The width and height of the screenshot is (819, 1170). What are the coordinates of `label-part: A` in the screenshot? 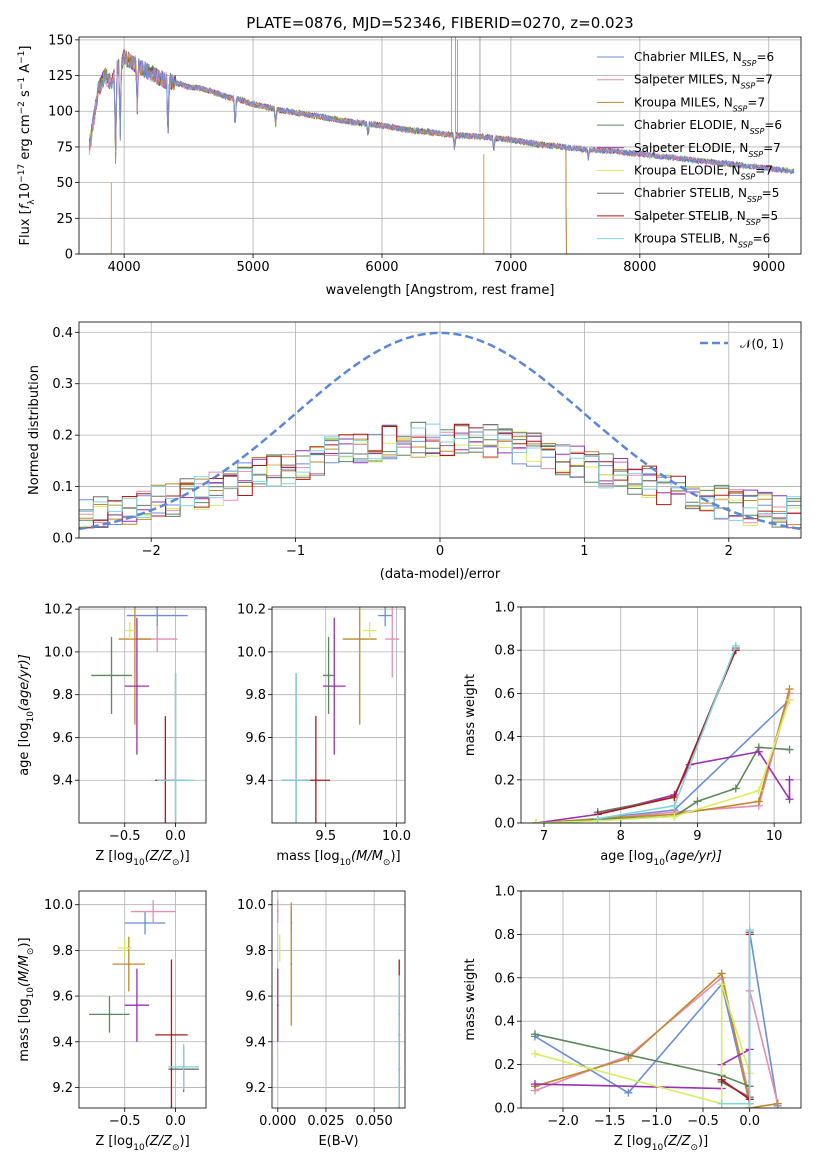 It's located at (25, 70).